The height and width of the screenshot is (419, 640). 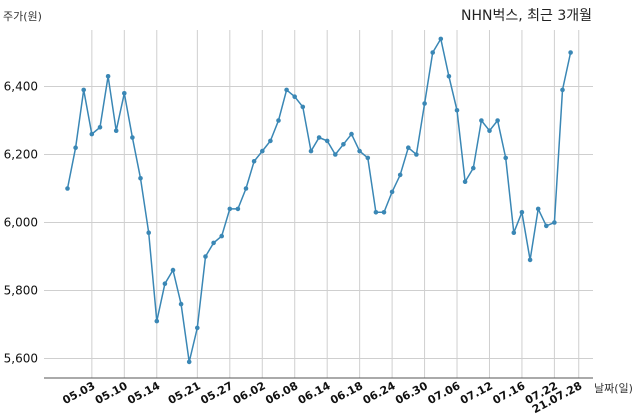 I want to click on y-tick-label: 6,000, so click(x=21, y=223).